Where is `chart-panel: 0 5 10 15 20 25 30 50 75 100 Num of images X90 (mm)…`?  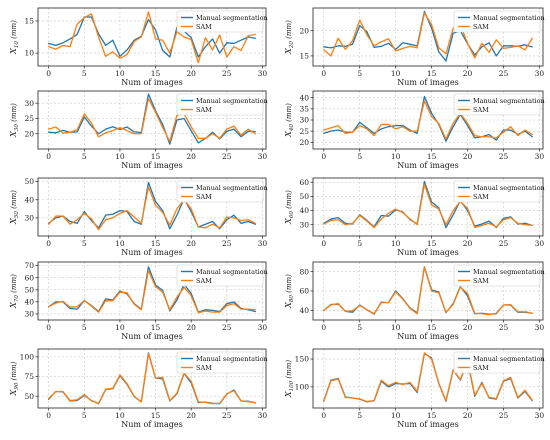
chart-panel: 0 5 10 15 20 25 30 50 75 100 Num of images X90 (mm)… is located at coordinates (138, 388).